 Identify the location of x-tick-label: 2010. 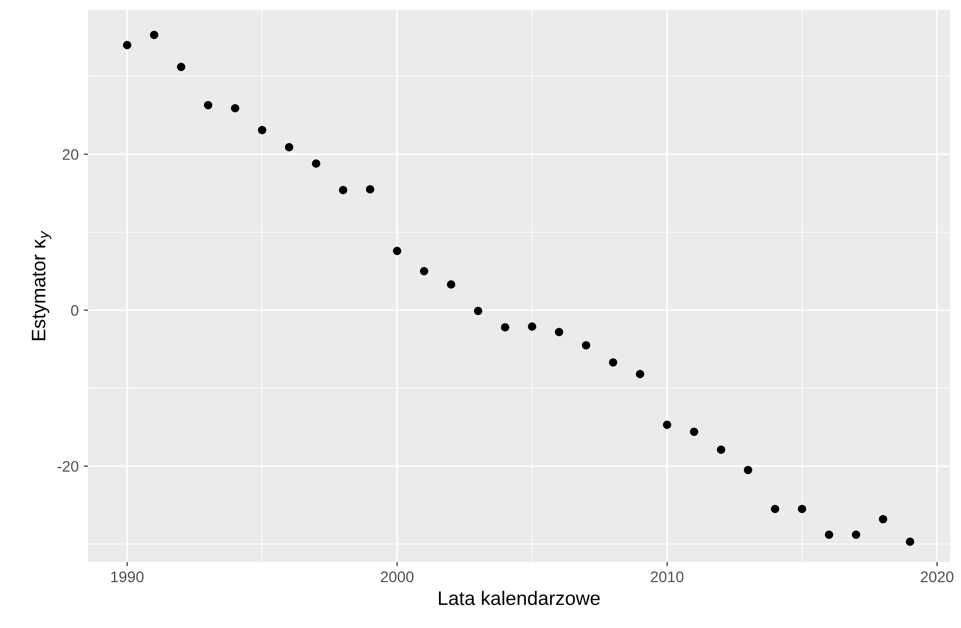
(667, 576).